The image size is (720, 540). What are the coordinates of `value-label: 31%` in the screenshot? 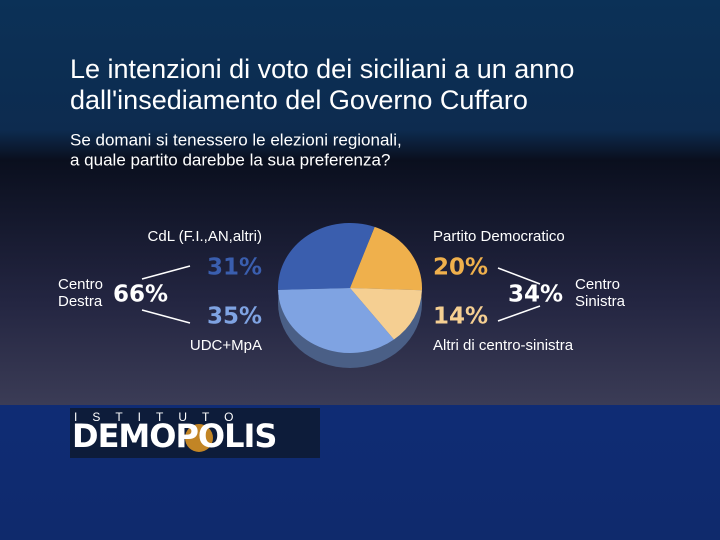 It's located at (234, 268).